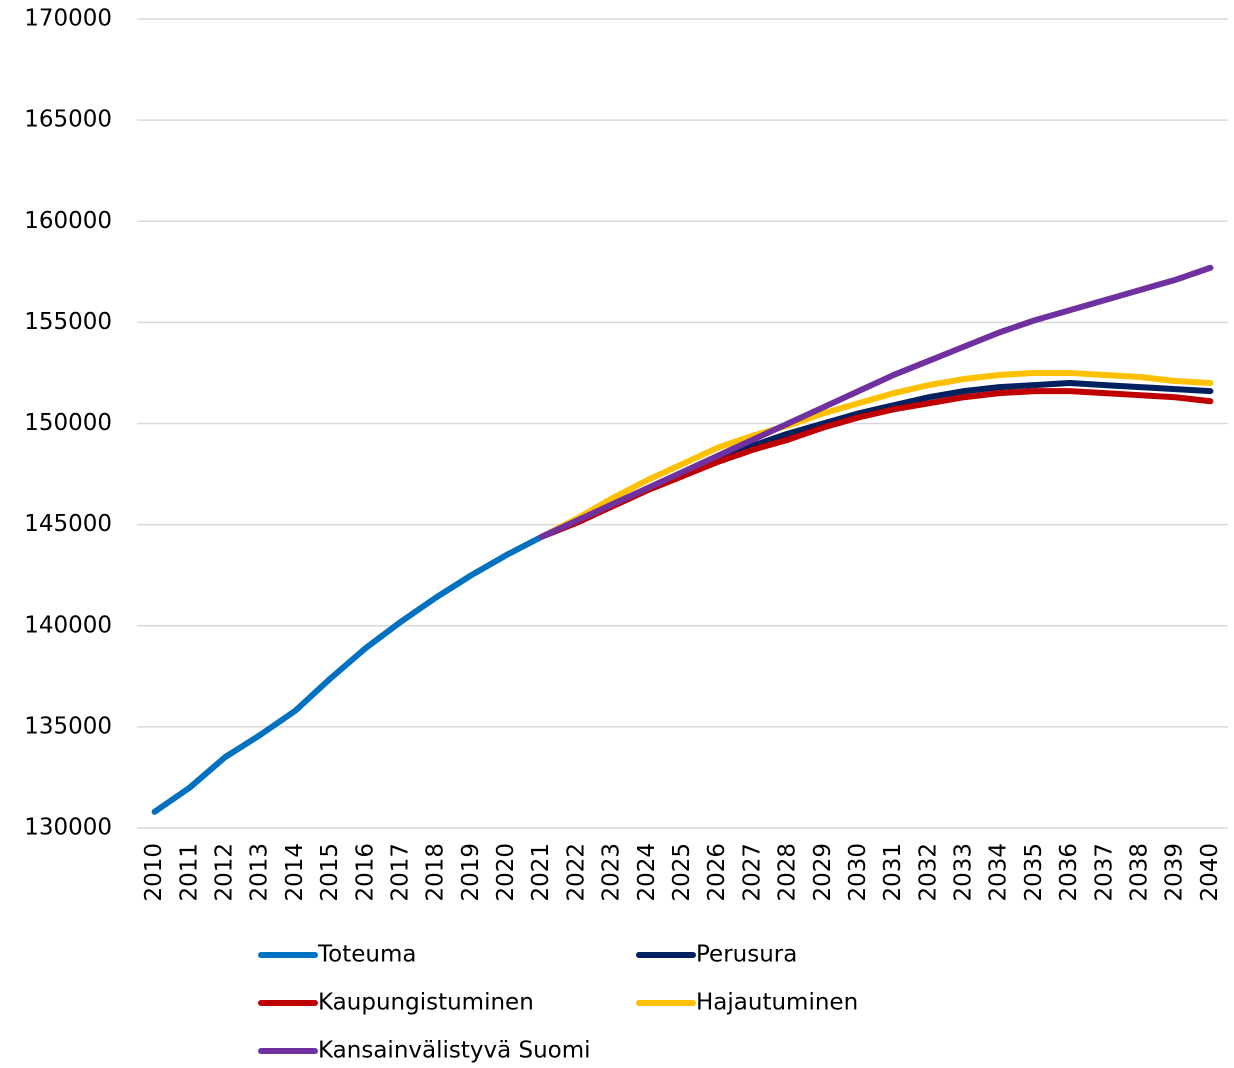 This screenshot has height=1068, width=1234. I want to click on x-tick-label: 2020, so click(506, 872).